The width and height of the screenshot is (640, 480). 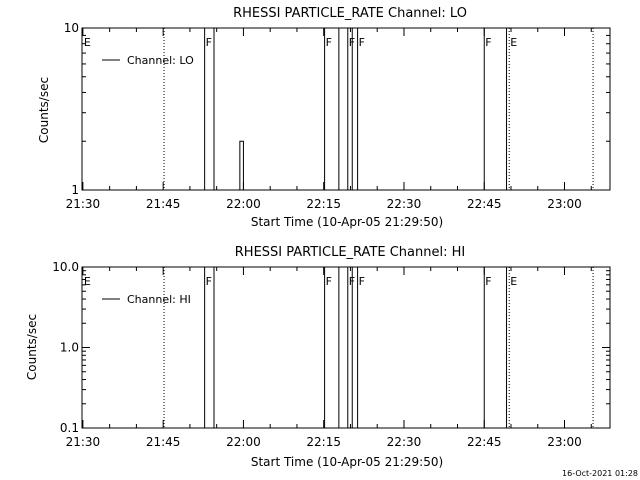 I want to click on footer-timestamp: 16-Oct-2021 01:28, so click(x=600, y=473).